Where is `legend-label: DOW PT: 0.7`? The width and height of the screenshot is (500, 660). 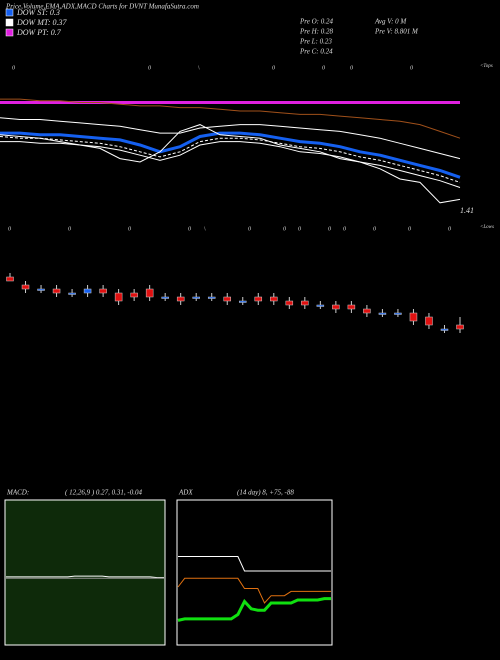
legend-label: DOW PT: 0.7 is located at coordinates (39, 32).